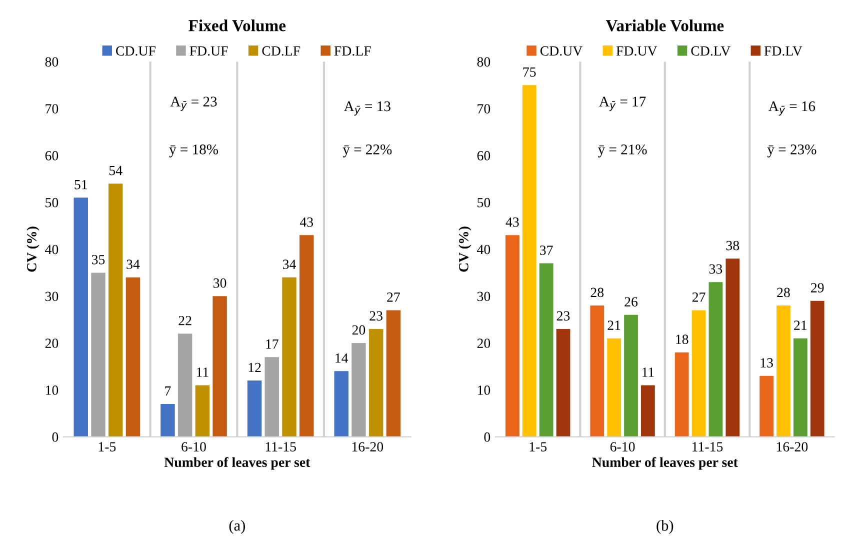 This screenshot has height=536, width=847. What do you see at coordinates (561, 51) in the screenshot?
I see `legend-label: CD.UV` at bounding box center [561, 51].